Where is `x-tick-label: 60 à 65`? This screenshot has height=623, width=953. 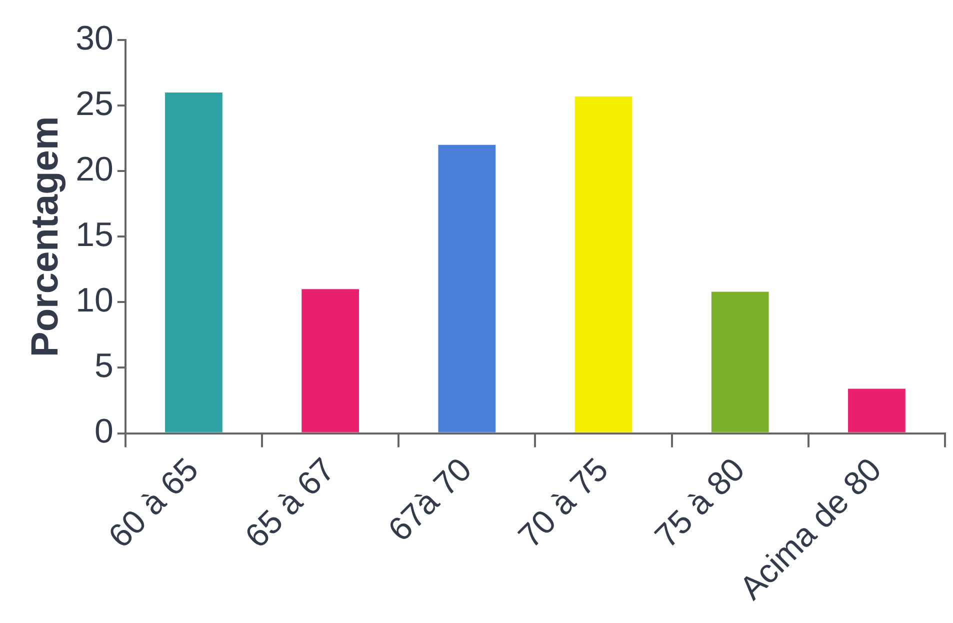 x-tick-label: 60 à 65 is located at coordinates (153, 502).